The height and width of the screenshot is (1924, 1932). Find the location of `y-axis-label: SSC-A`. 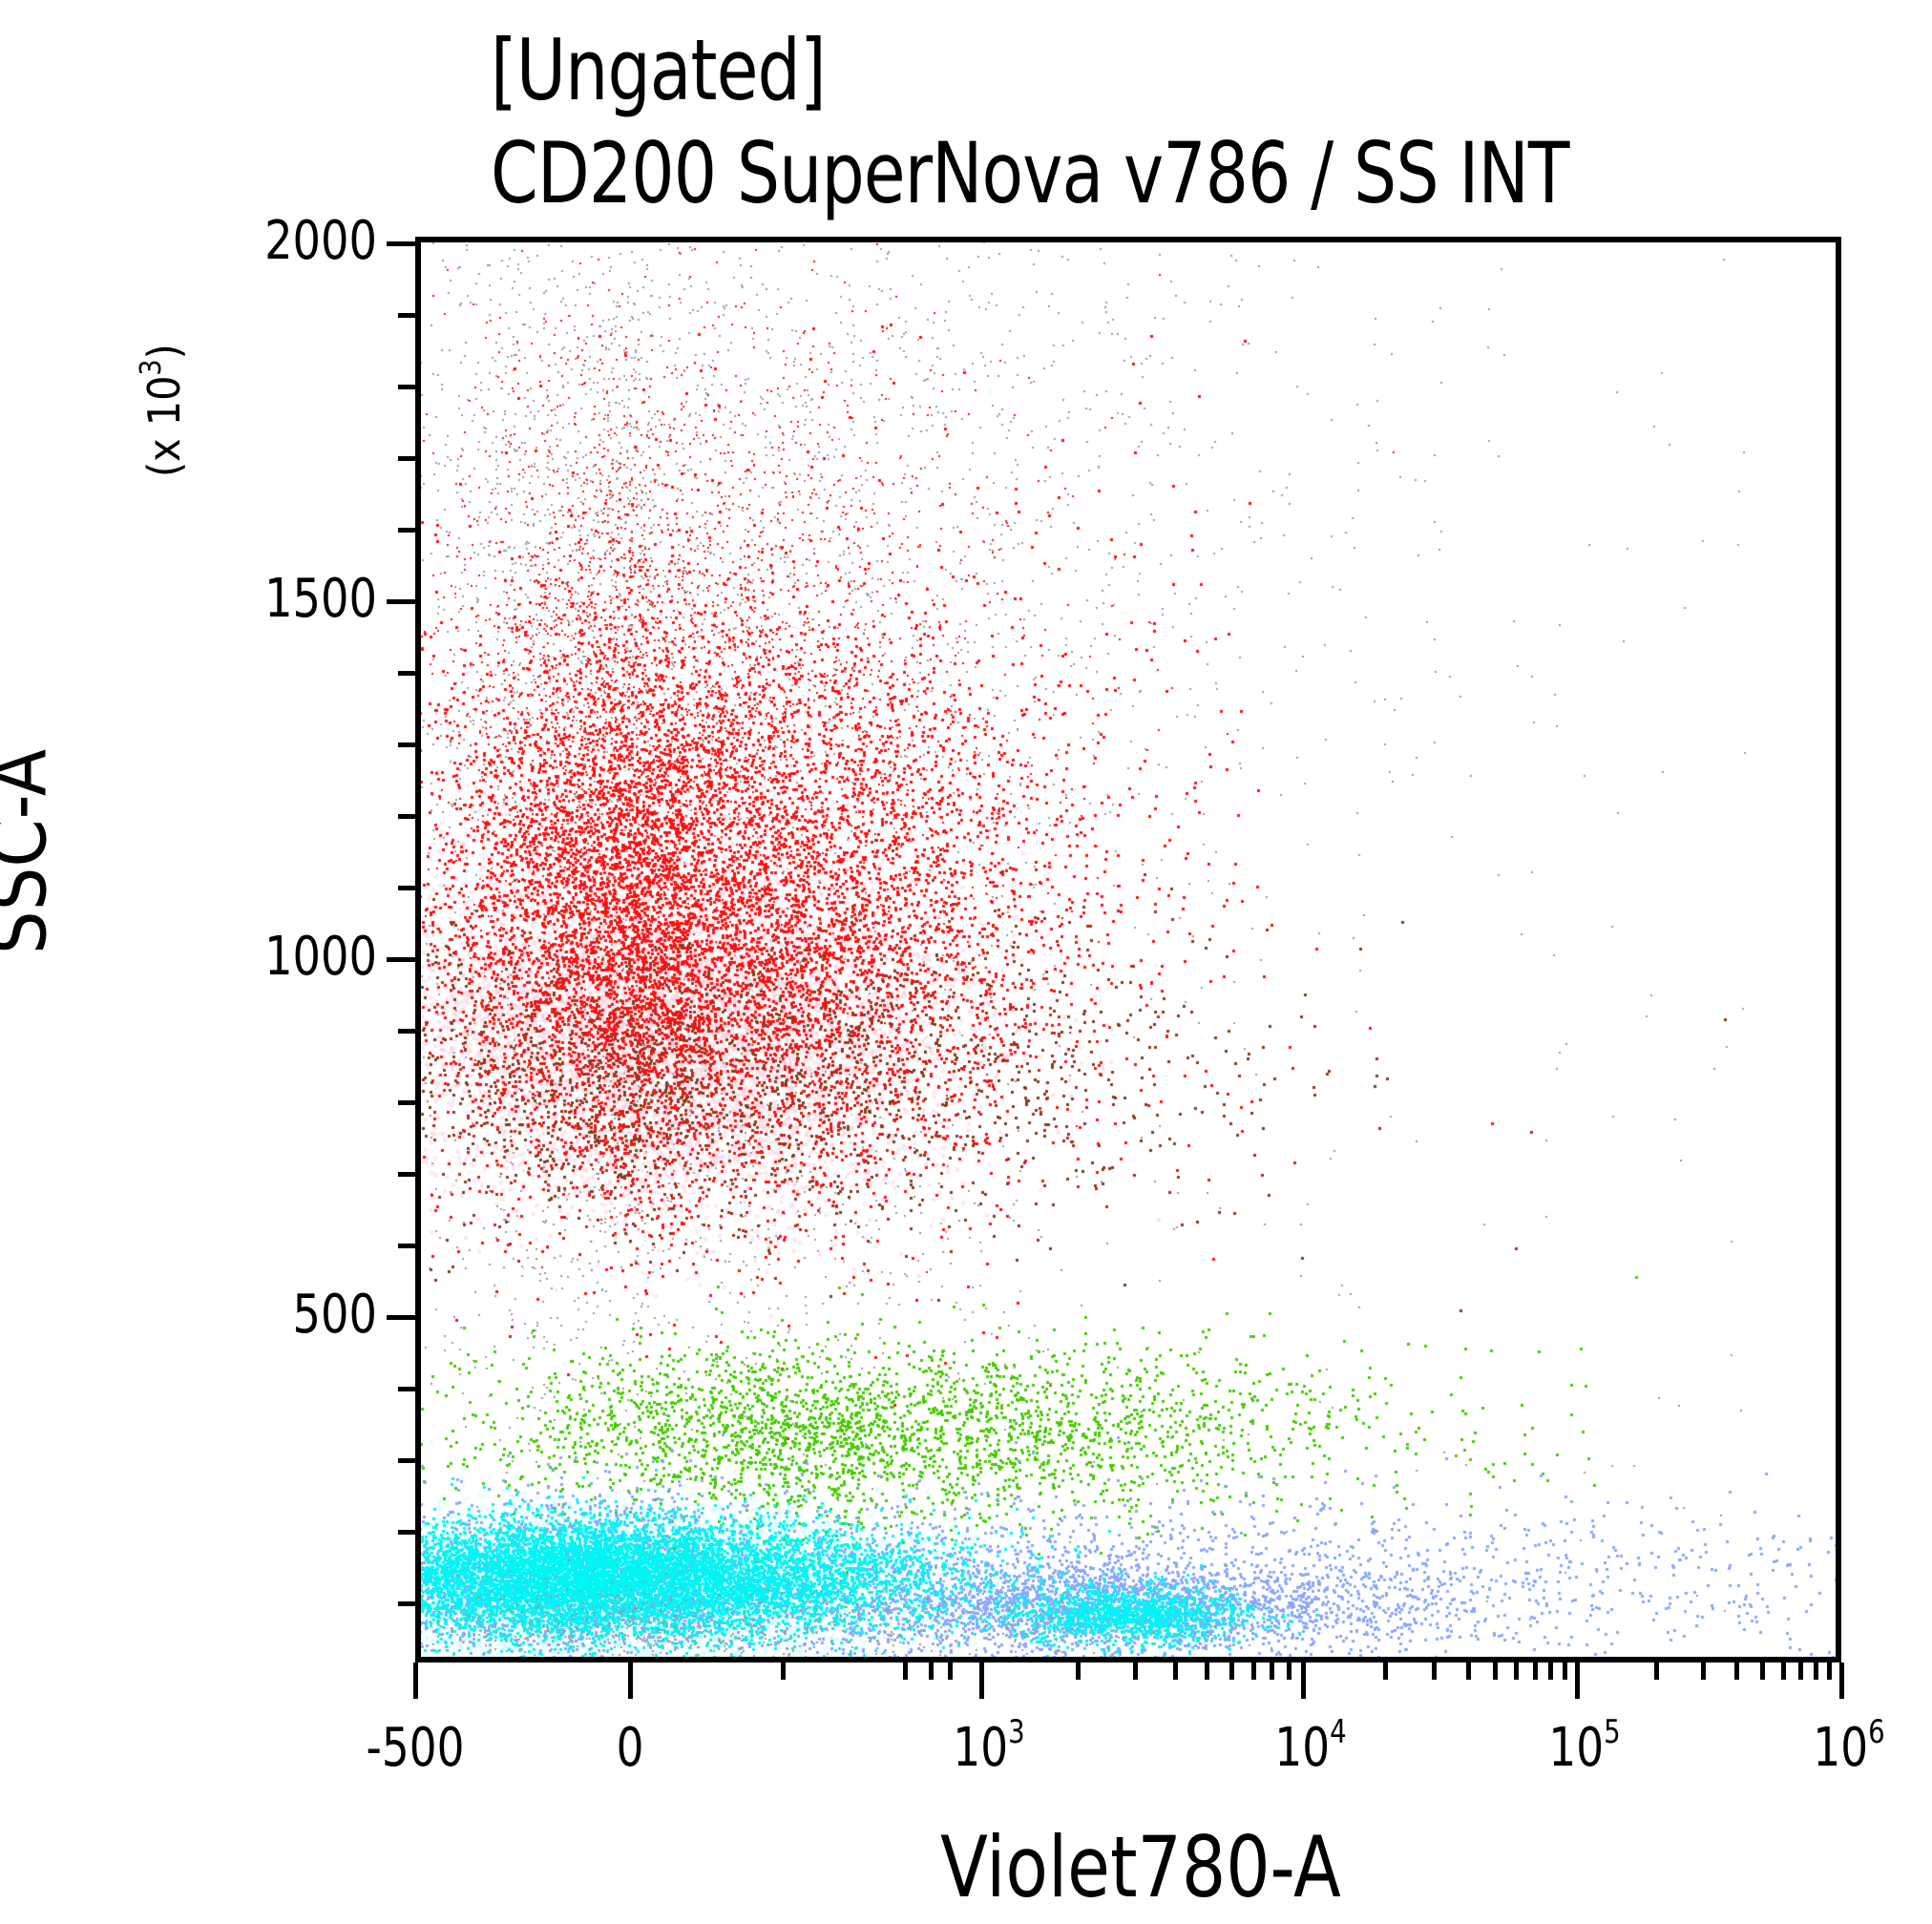

y-axis-label: SSC-A is located at coordinates (32, 851).